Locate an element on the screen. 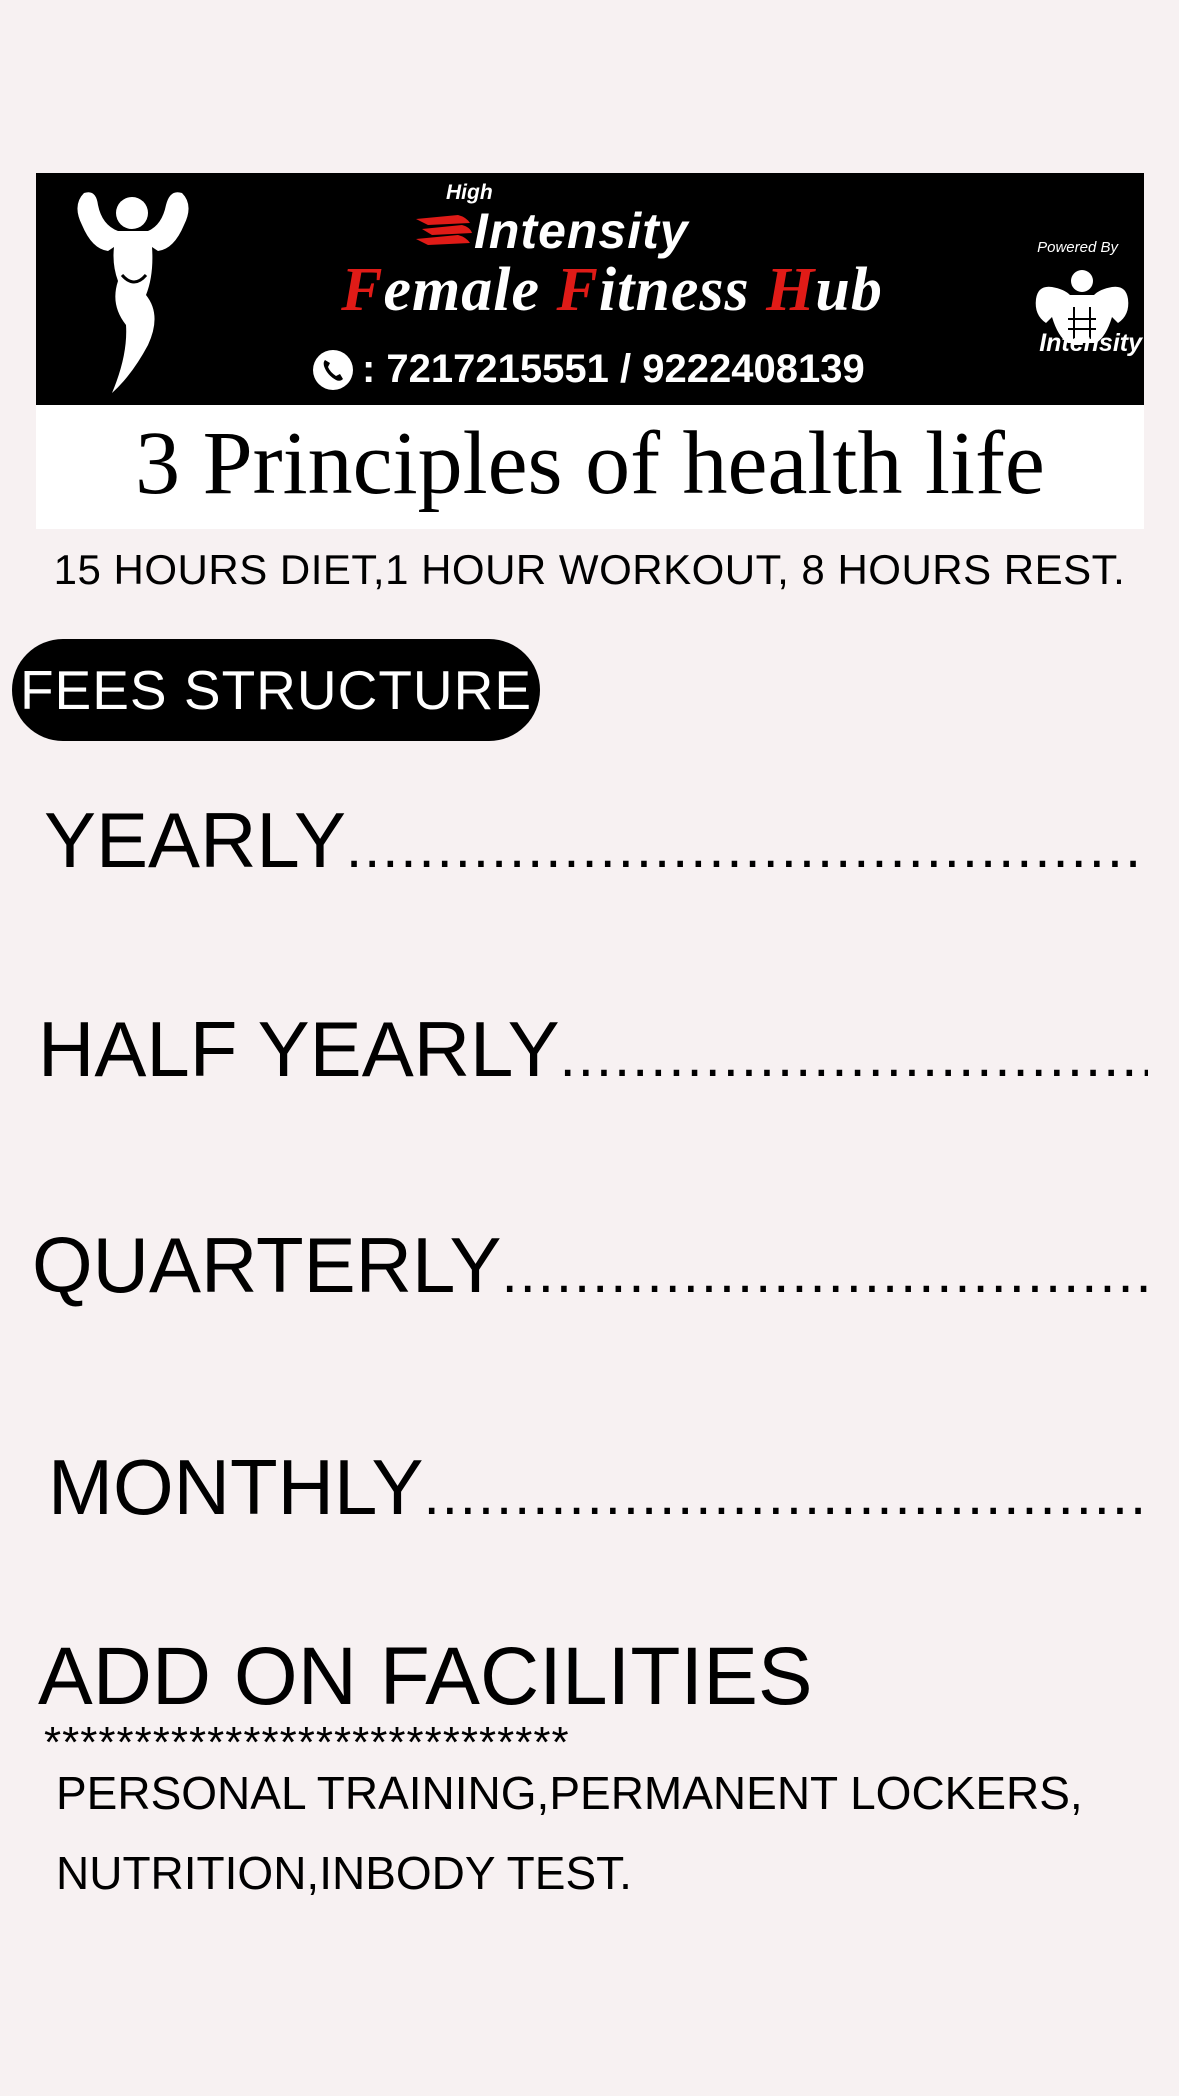 Image resolution: width=1179 pixels, height=2096 pixels. fees-structure-heading: FEES STRUCTURE is located at coordinates (276, 690).